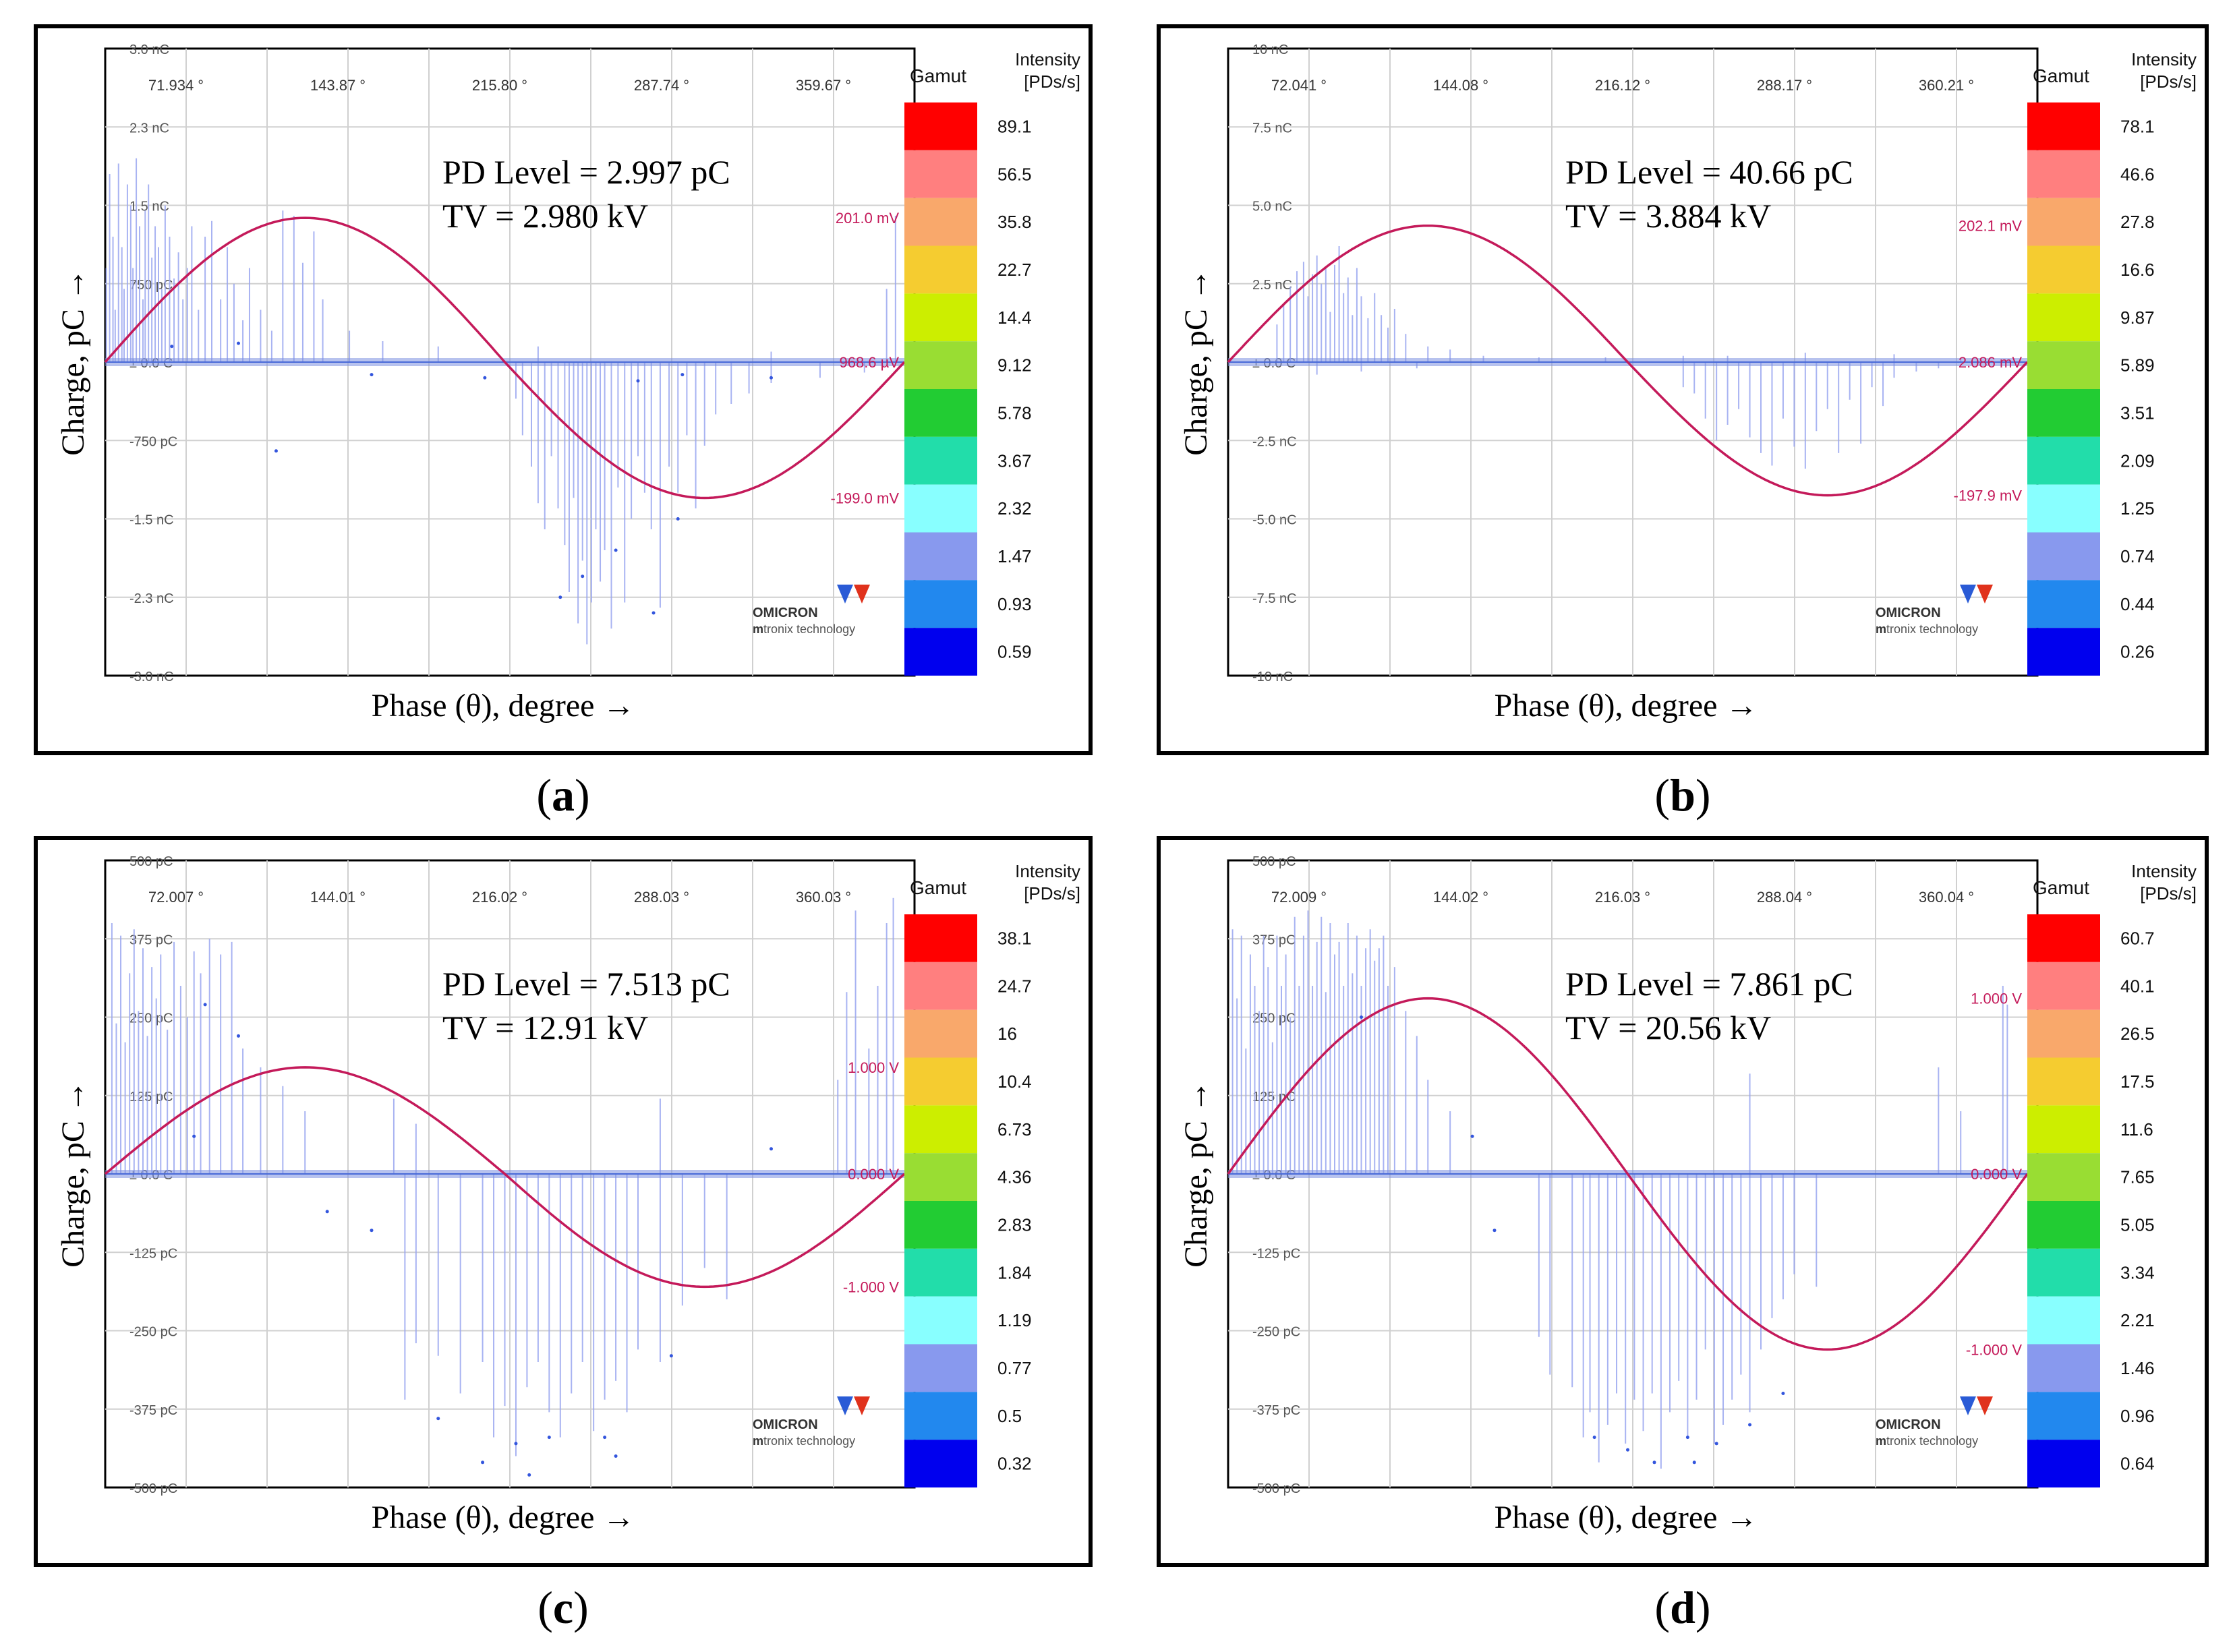  Describe the element at coordinates (1946, 897) in the screenshot. I see `phase-tick-label: 360.04 °` at that location.